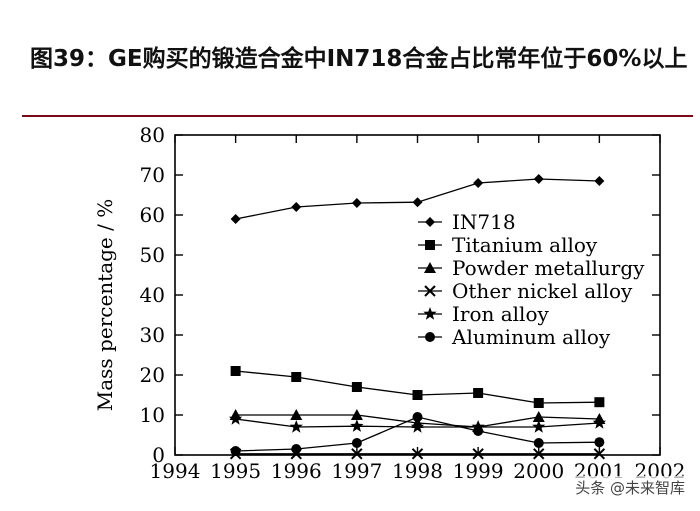  I want to click on legend-label: Titanium alloy, so click(525, 245).